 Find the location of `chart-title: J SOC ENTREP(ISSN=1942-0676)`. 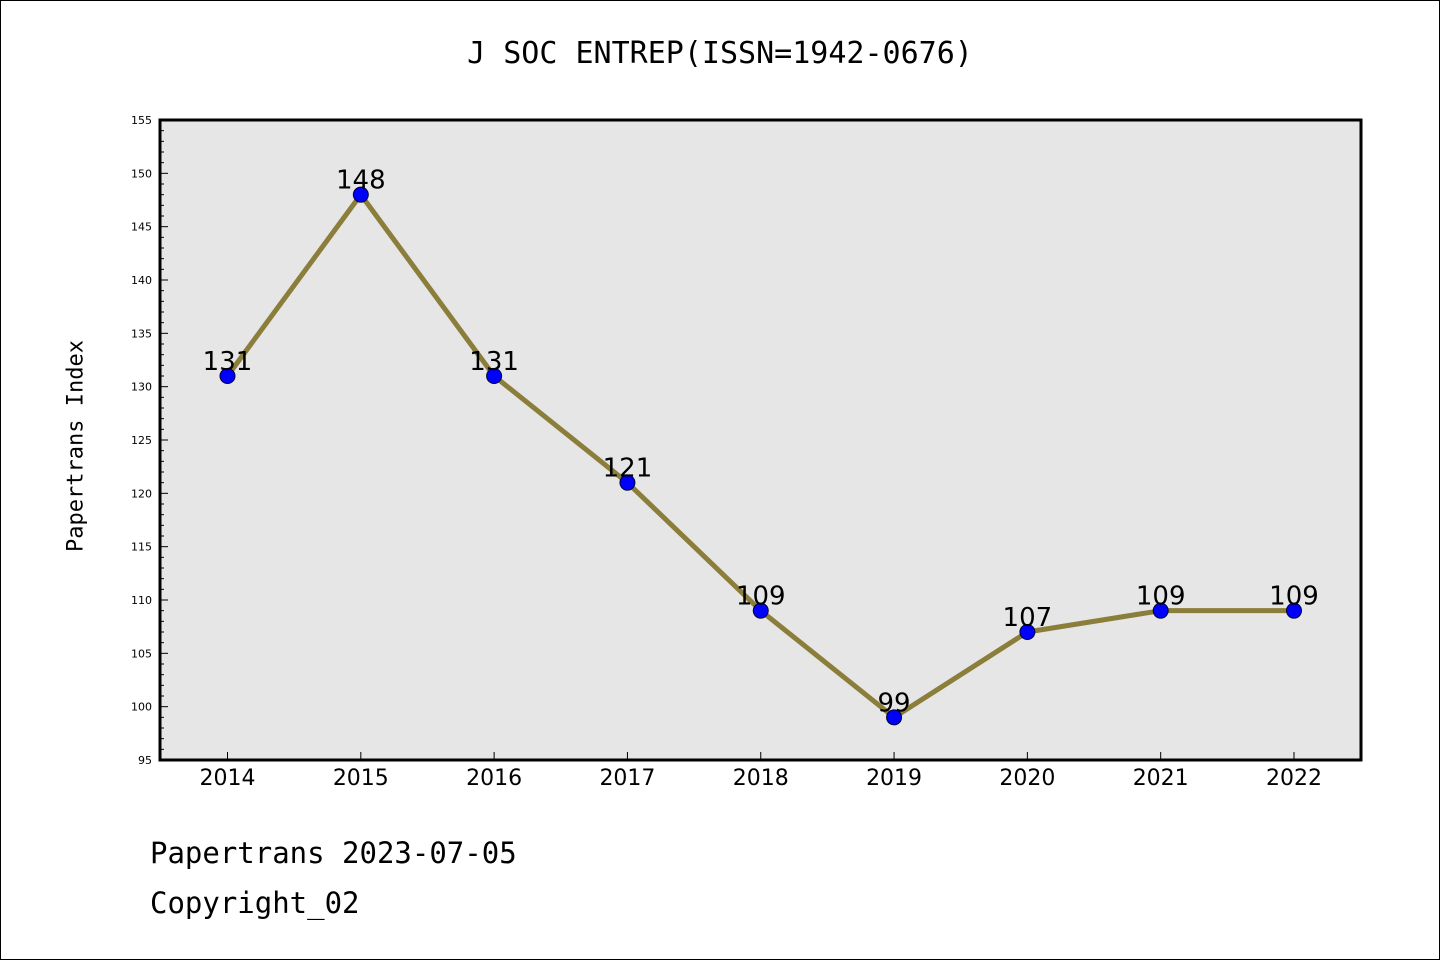

chart-title: J SOC ENTREP(ISSN=1942-0676) is located at coordinates (720, 53).